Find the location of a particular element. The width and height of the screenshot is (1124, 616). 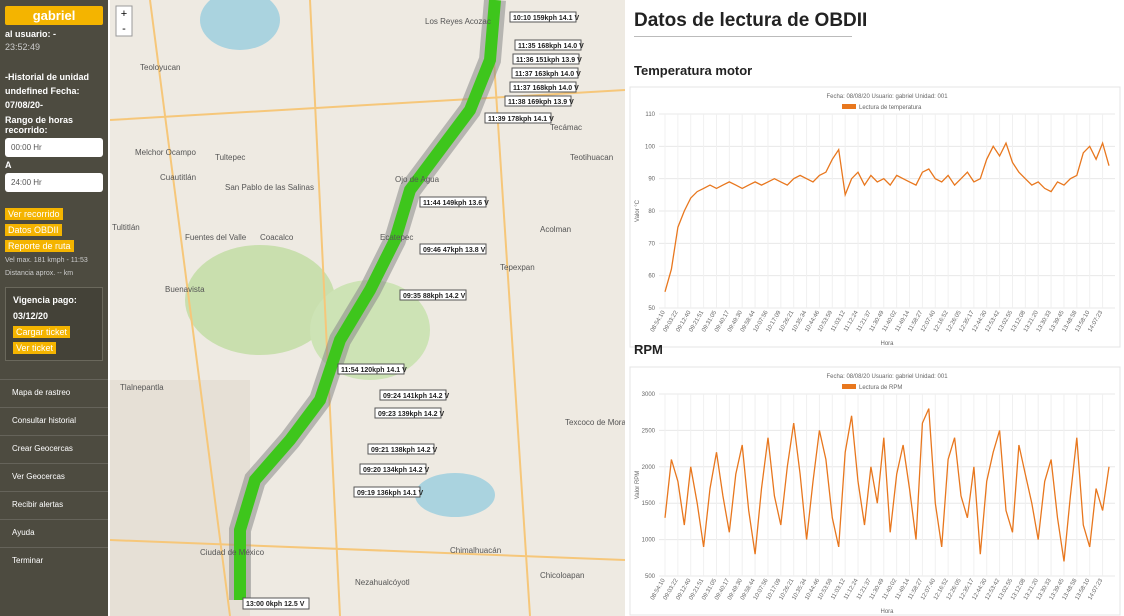

place: Ojo de Agua is located at coordinates (417, 179).